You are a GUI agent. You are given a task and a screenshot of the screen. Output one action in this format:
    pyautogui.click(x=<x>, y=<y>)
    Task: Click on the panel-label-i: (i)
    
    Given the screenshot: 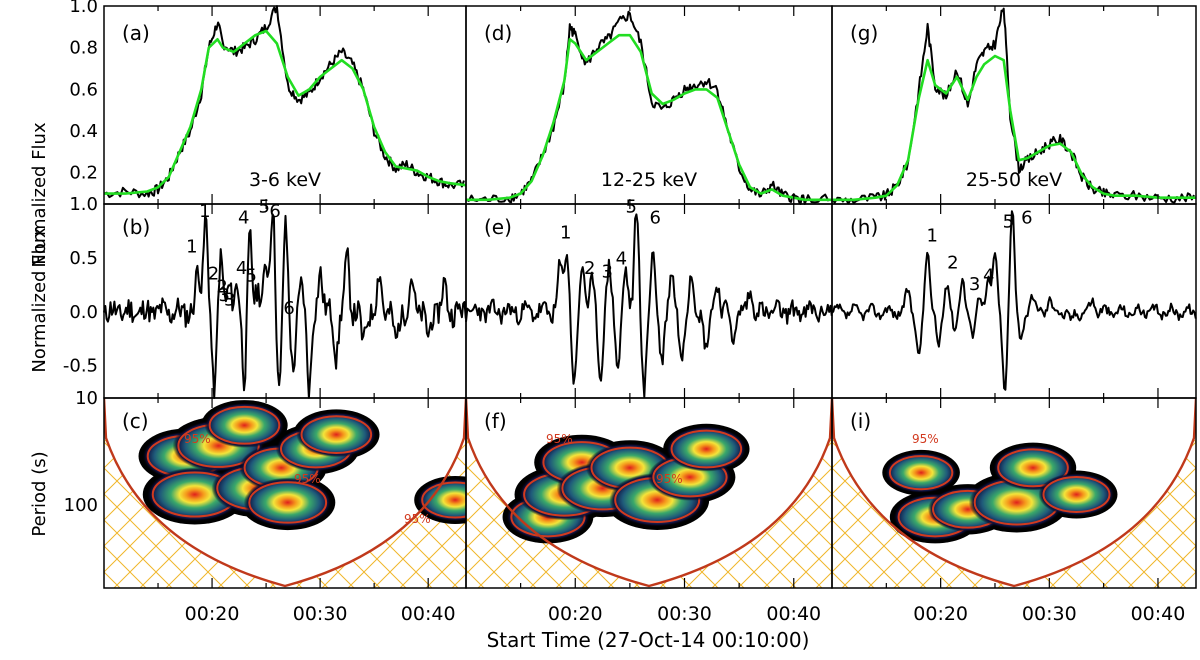 What is the action you would take?
    pyautogui.click(x=860, y=421)
    